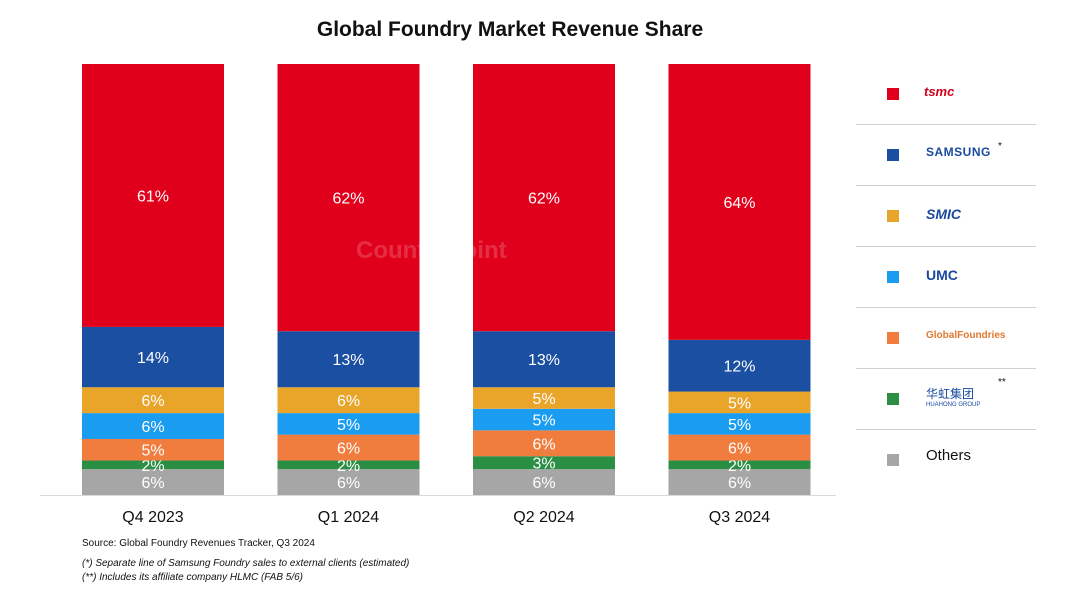  I want to click on legend-item-umc: UMC, so click(946, 277).